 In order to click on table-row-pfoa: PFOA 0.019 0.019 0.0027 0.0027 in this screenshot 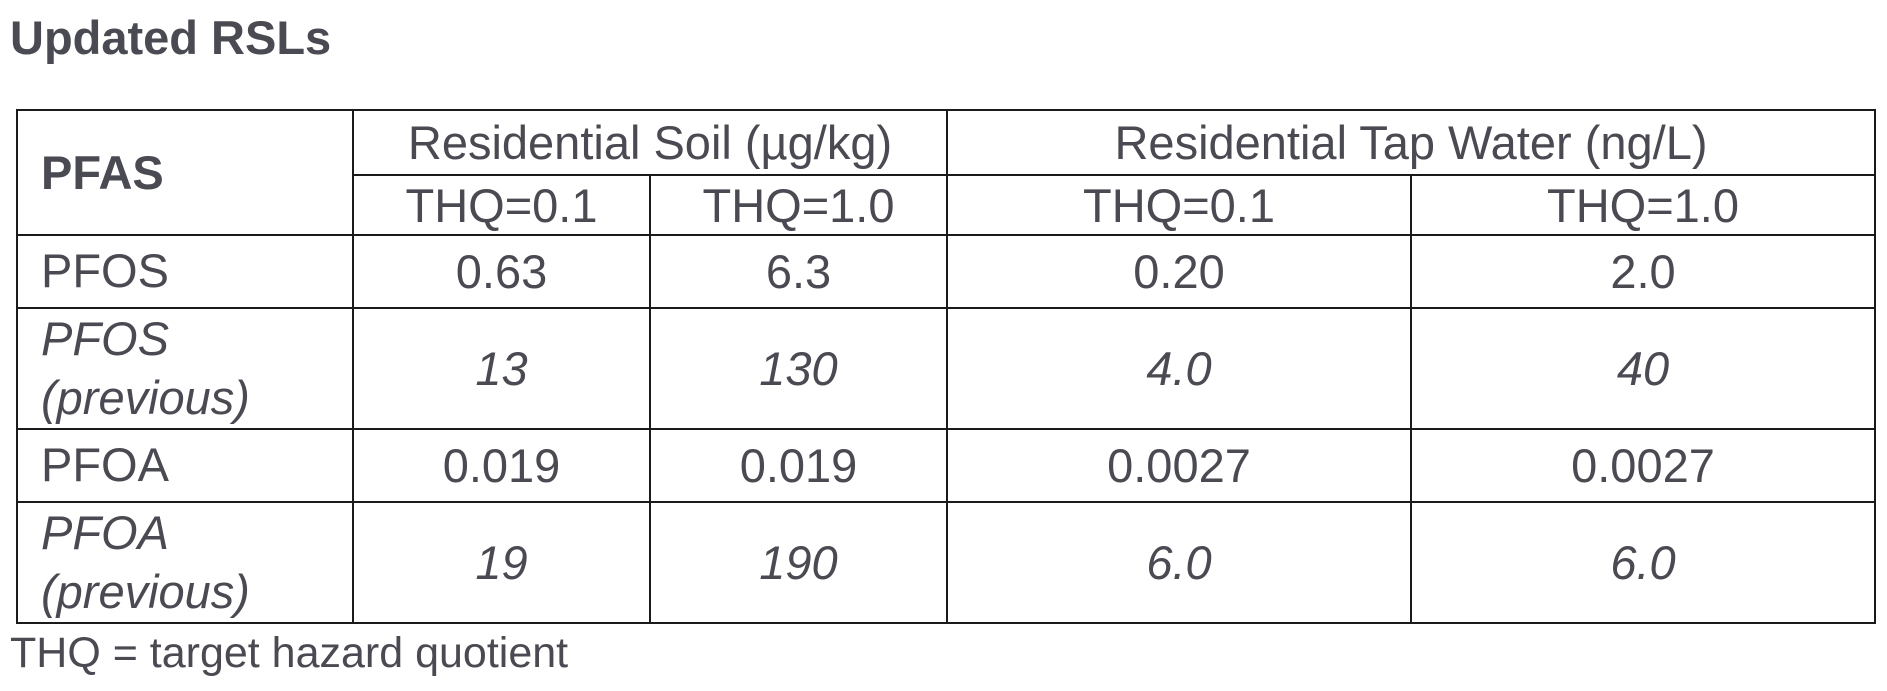, I will do `click(946, 465)`.